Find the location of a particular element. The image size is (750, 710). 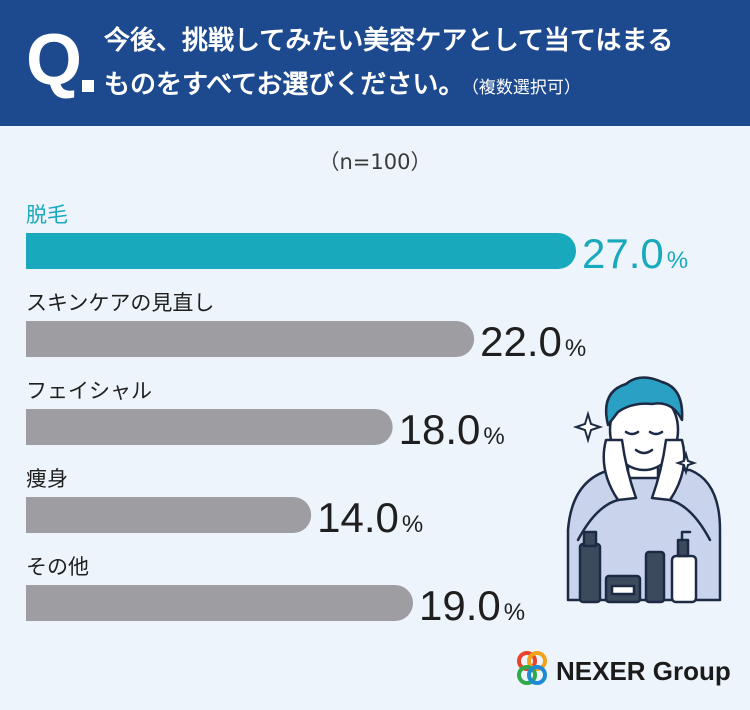

category-label: フェイシャル is located at coordinates (89, 391).